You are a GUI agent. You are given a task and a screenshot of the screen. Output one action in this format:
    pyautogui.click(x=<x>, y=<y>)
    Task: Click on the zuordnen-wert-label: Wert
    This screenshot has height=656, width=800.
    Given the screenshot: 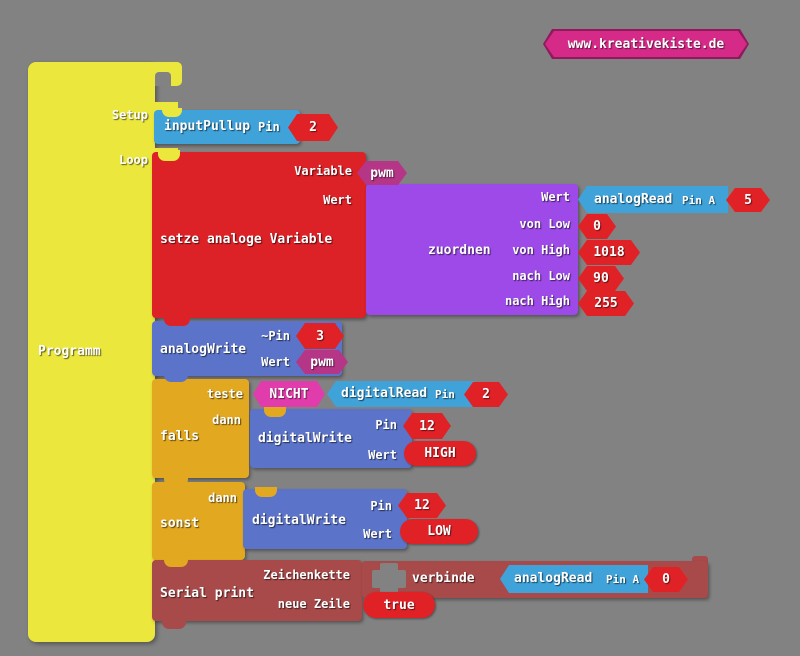 What is the action you would take?
    pyautogui.click(x=555, y=197)
    